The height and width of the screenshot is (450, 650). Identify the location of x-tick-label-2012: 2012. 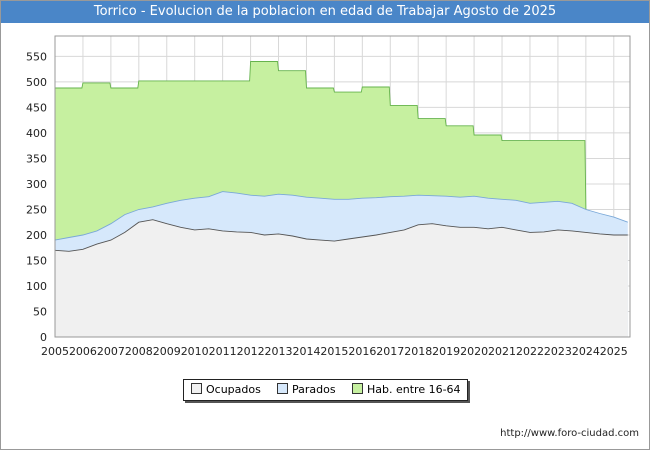
(251, 351).